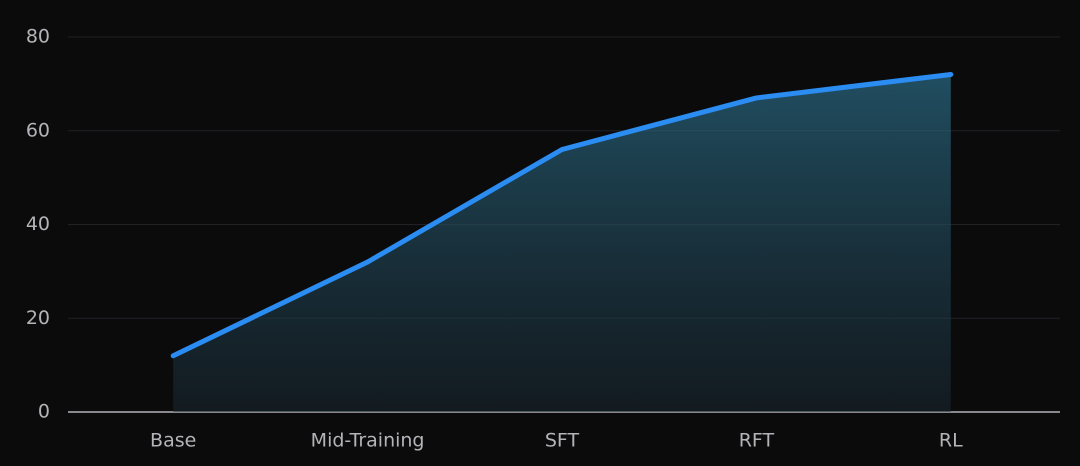 The width and height of the screenshot is (1080, 466). Describe the element at coordinates (38, 318) in the screenshot. I see `y-tick-label: 20` at that location.